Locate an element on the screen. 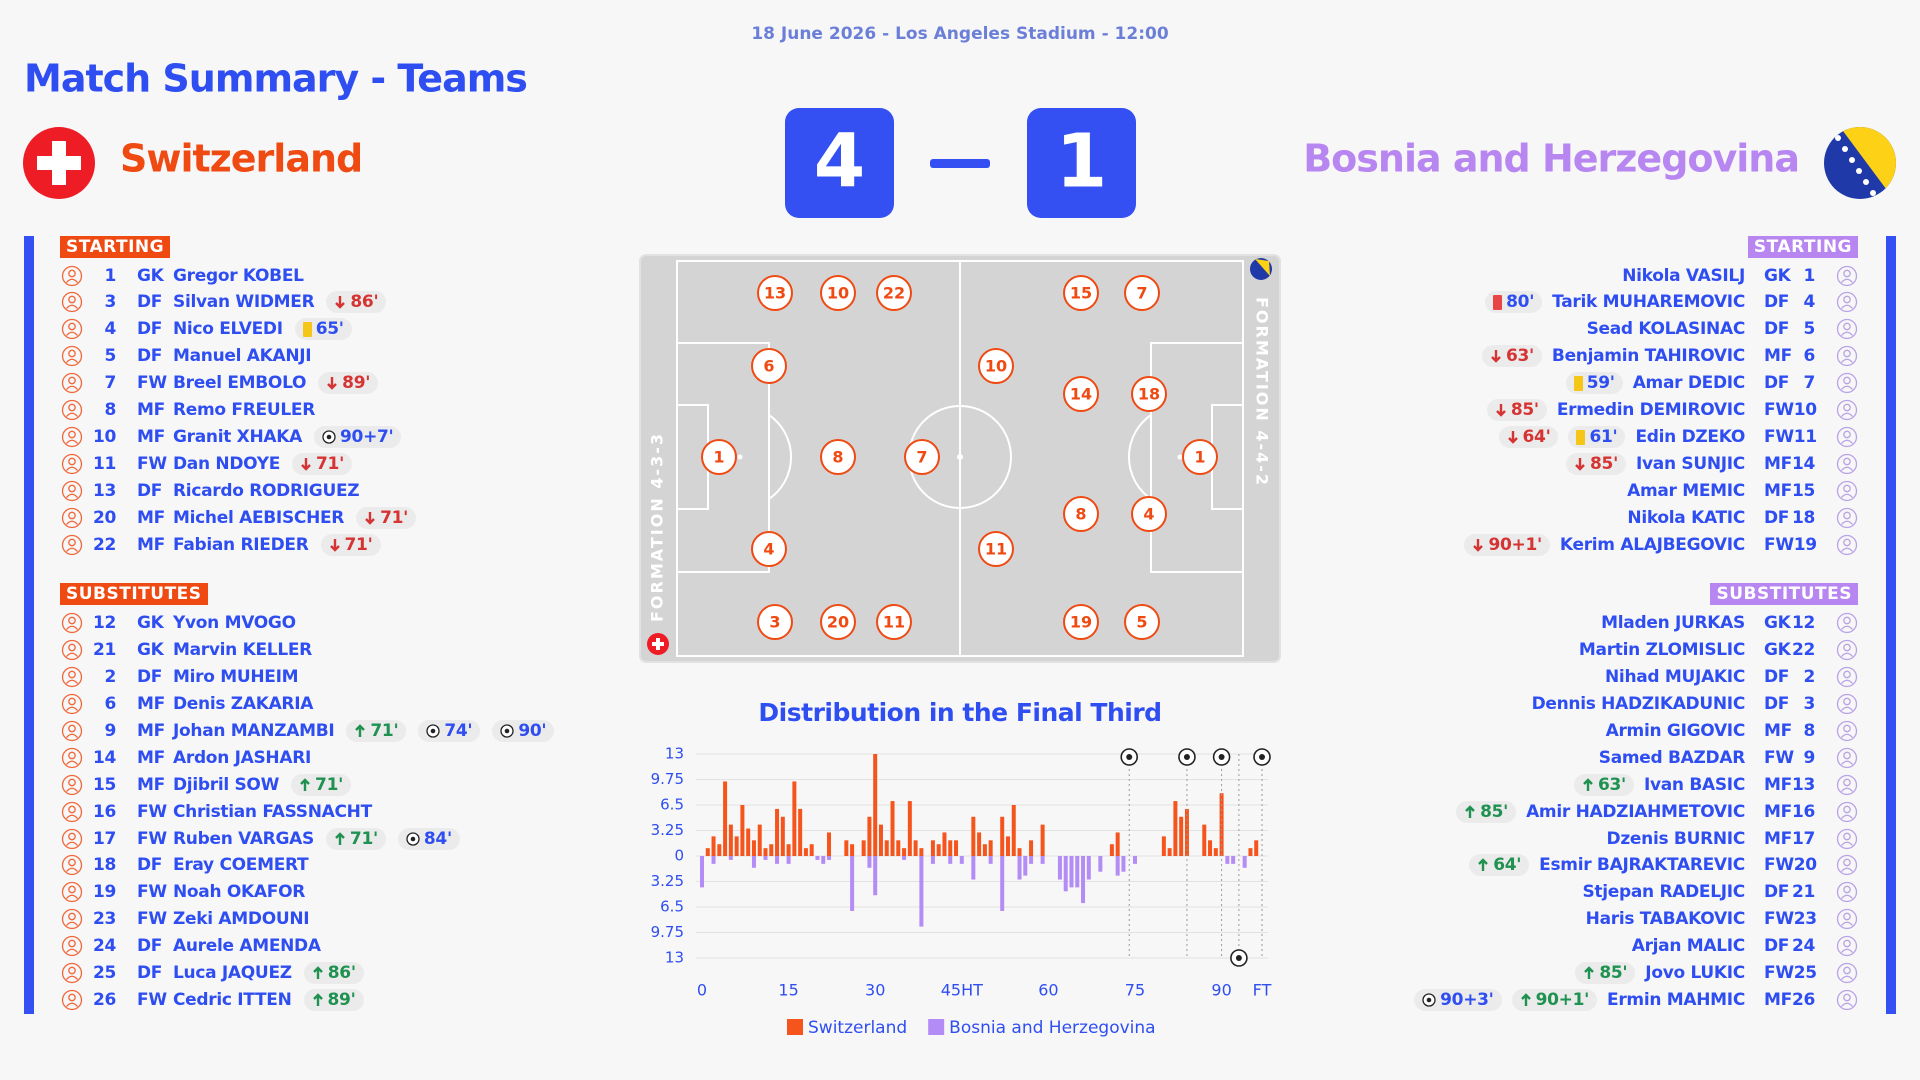 The image size is (1920, 1080). position-number: FW 20 is located at coordinates (1790, 865).